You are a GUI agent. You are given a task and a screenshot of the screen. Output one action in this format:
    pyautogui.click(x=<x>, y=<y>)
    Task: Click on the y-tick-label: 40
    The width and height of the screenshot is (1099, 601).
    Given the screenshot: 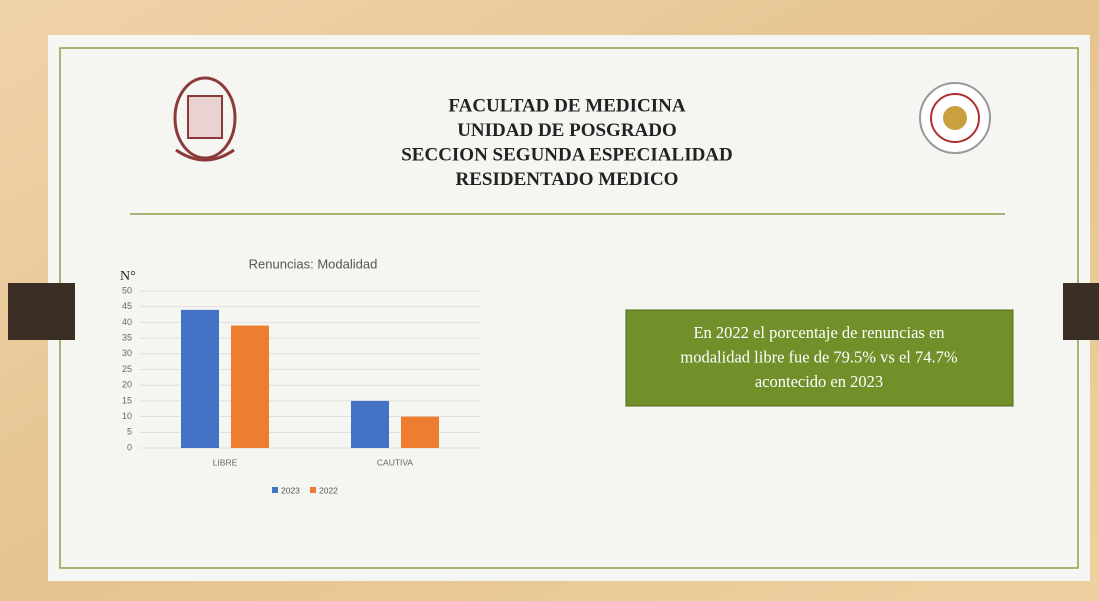 What is the action you would take?
    pyautogui.click(x=127, y=322)
    